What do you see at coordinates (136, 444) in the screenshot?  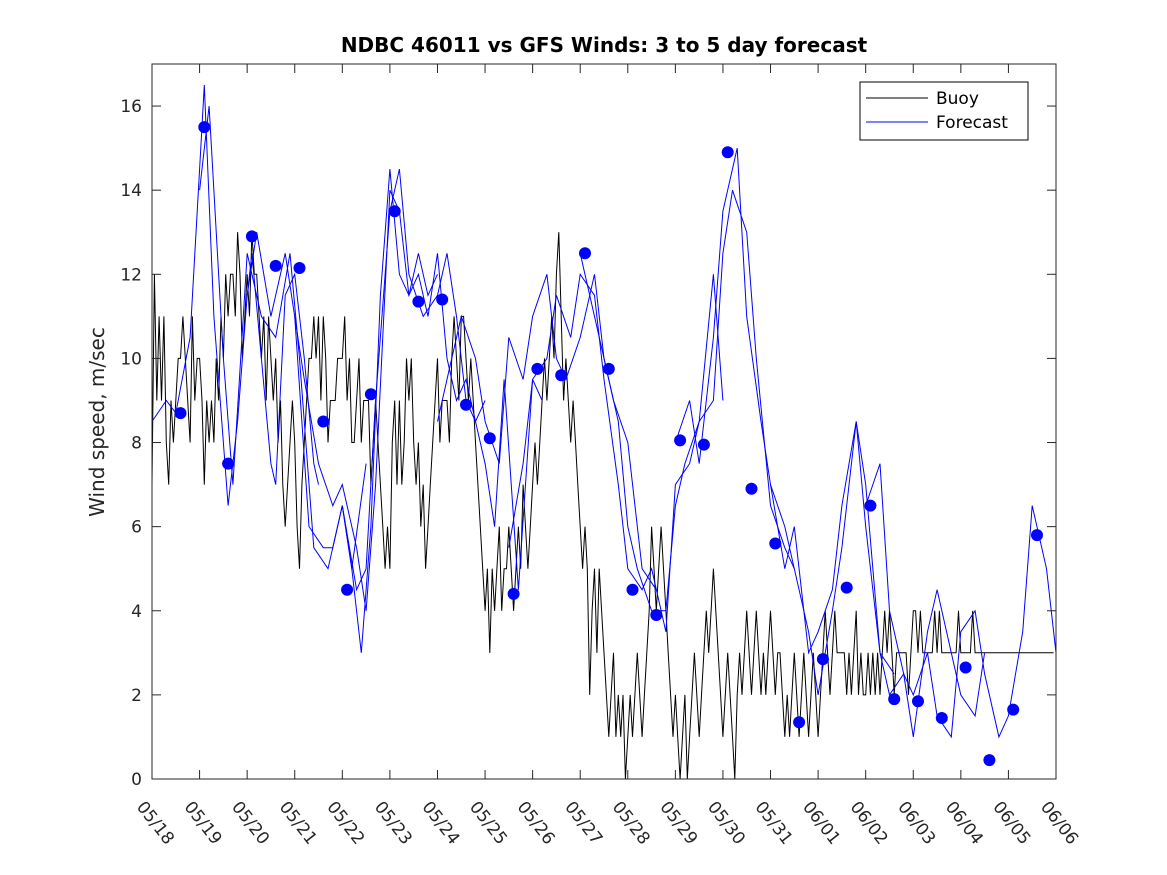 I see `y-tick-label: 8` at bounding box center [136, 444].